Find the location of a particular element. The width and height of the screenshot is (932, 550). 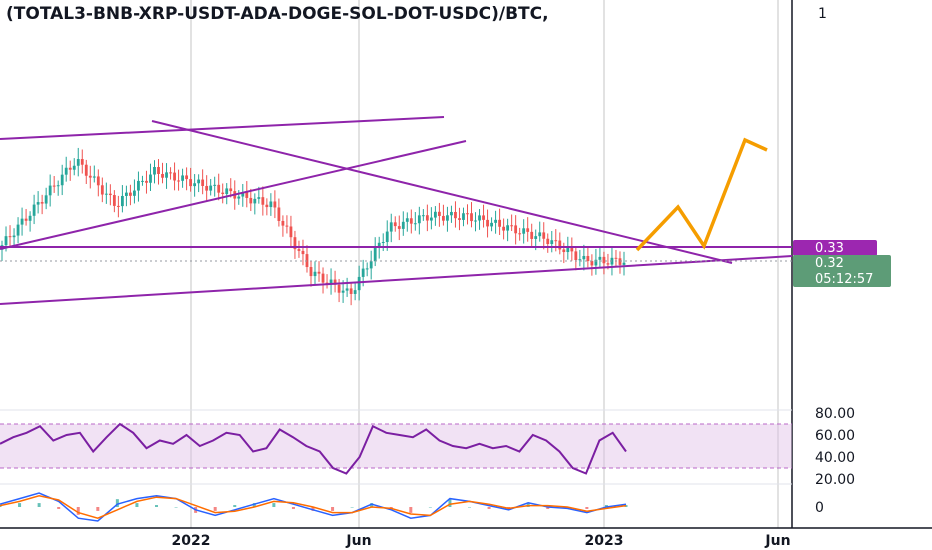

rsi-band is located at coordinates (396, 446).